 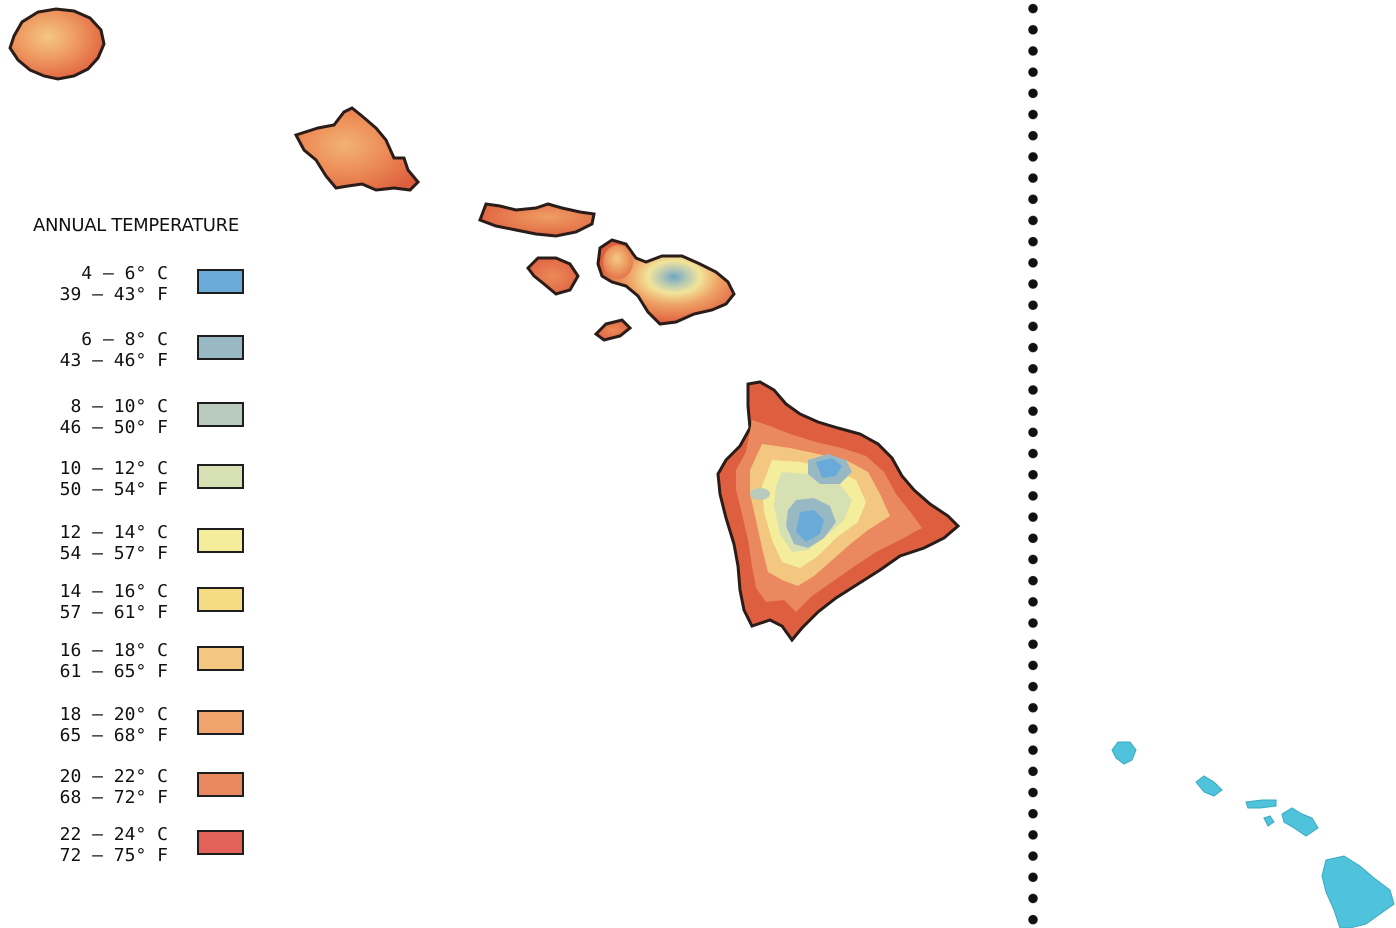 I want to click on legend-label: 10 – 12° C 50 – 54° F, so click(x=114, y=479).